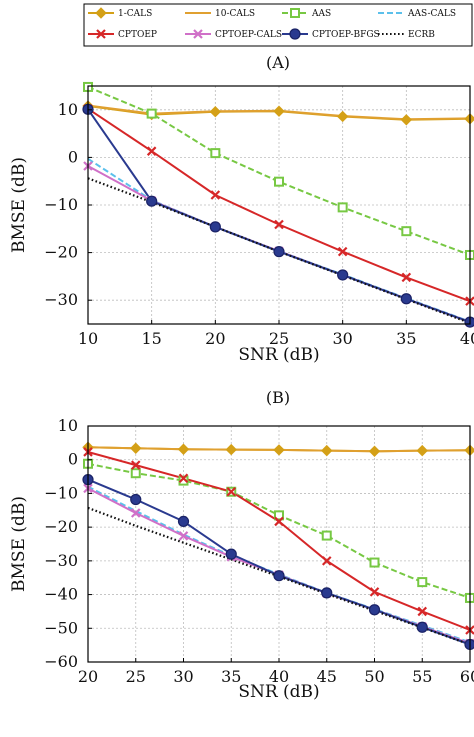  I want to click on legend-item-10-cals: 10-CALS, so click(220, 14).